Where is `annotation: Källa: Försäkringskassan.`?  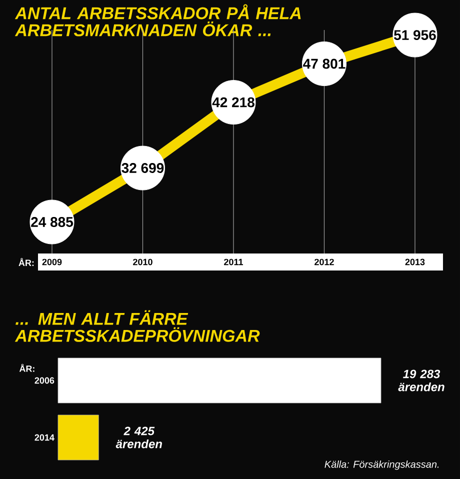 annotation: Källa: Försäkringskassan. is located at coordinates (381, 465).